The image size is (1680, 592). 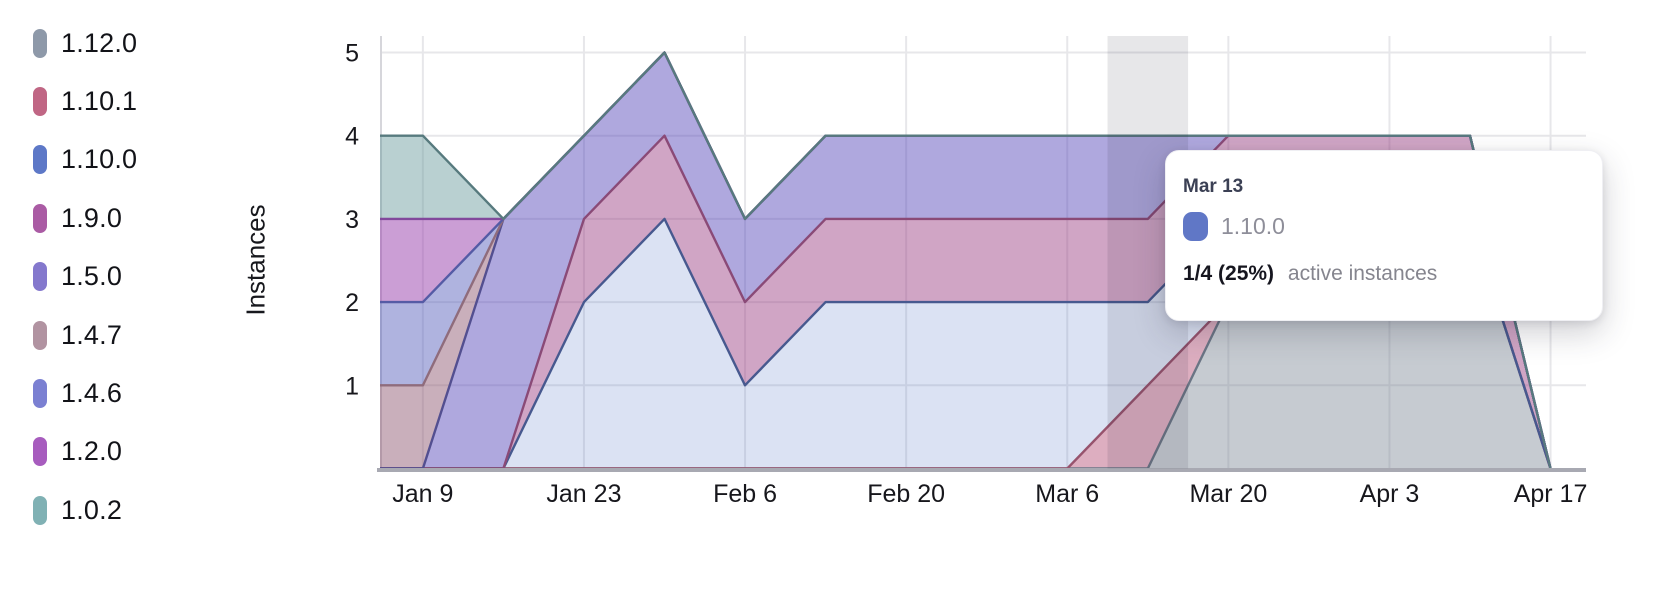 I want to click on legend-item-1.10.1: 1.10.1, so click(x=85, y=101).